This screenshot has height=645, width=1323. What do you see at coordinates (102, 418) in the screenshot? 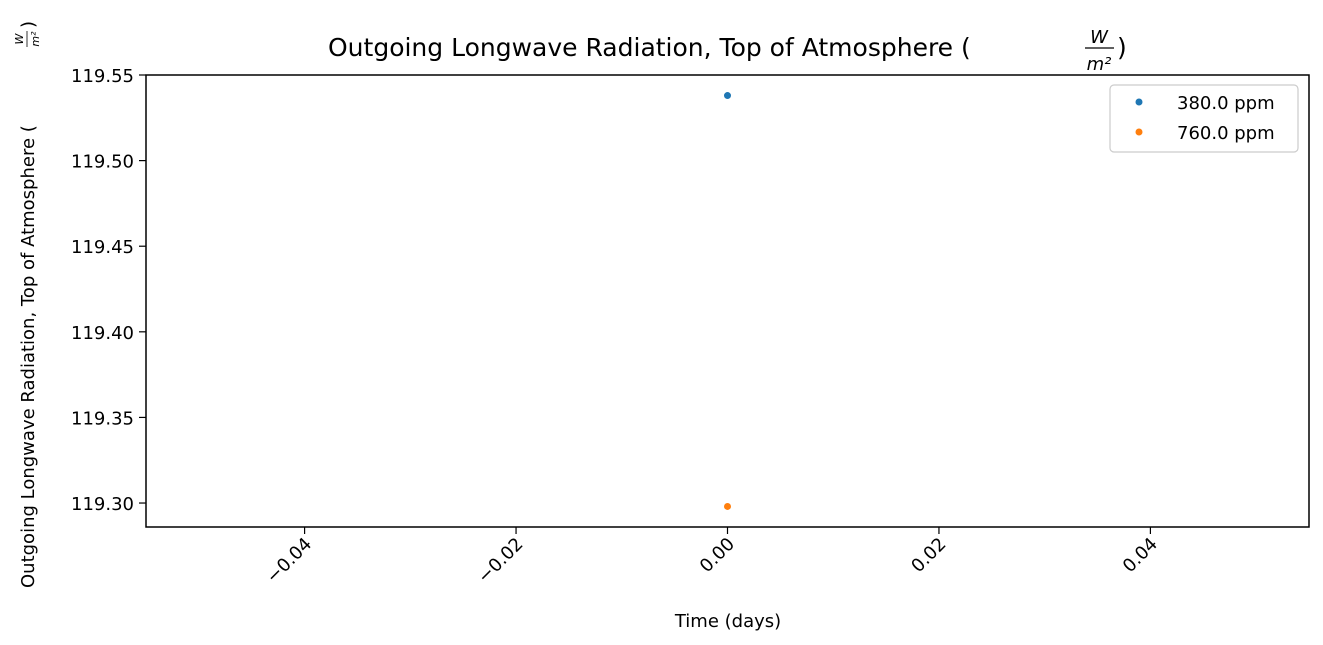
I see `y-tick-label: 119.35` at bounding box center [102, 418].